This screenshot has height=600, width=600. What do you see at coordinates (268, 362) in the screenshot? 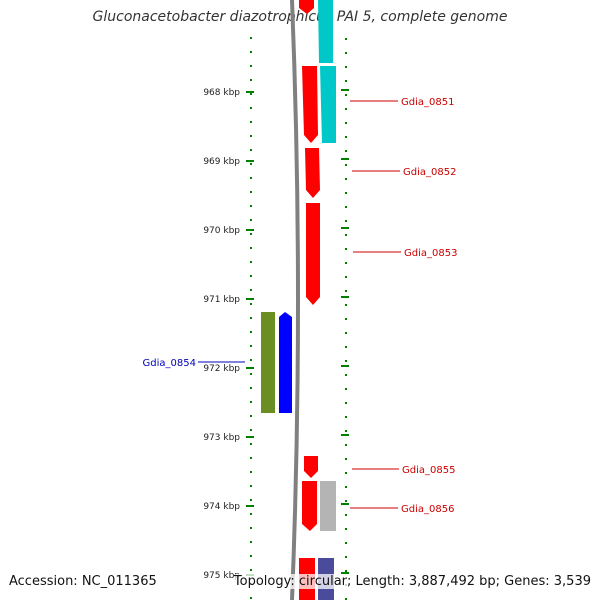
I see `cds-olive-block` at bounding box center [268, 362].